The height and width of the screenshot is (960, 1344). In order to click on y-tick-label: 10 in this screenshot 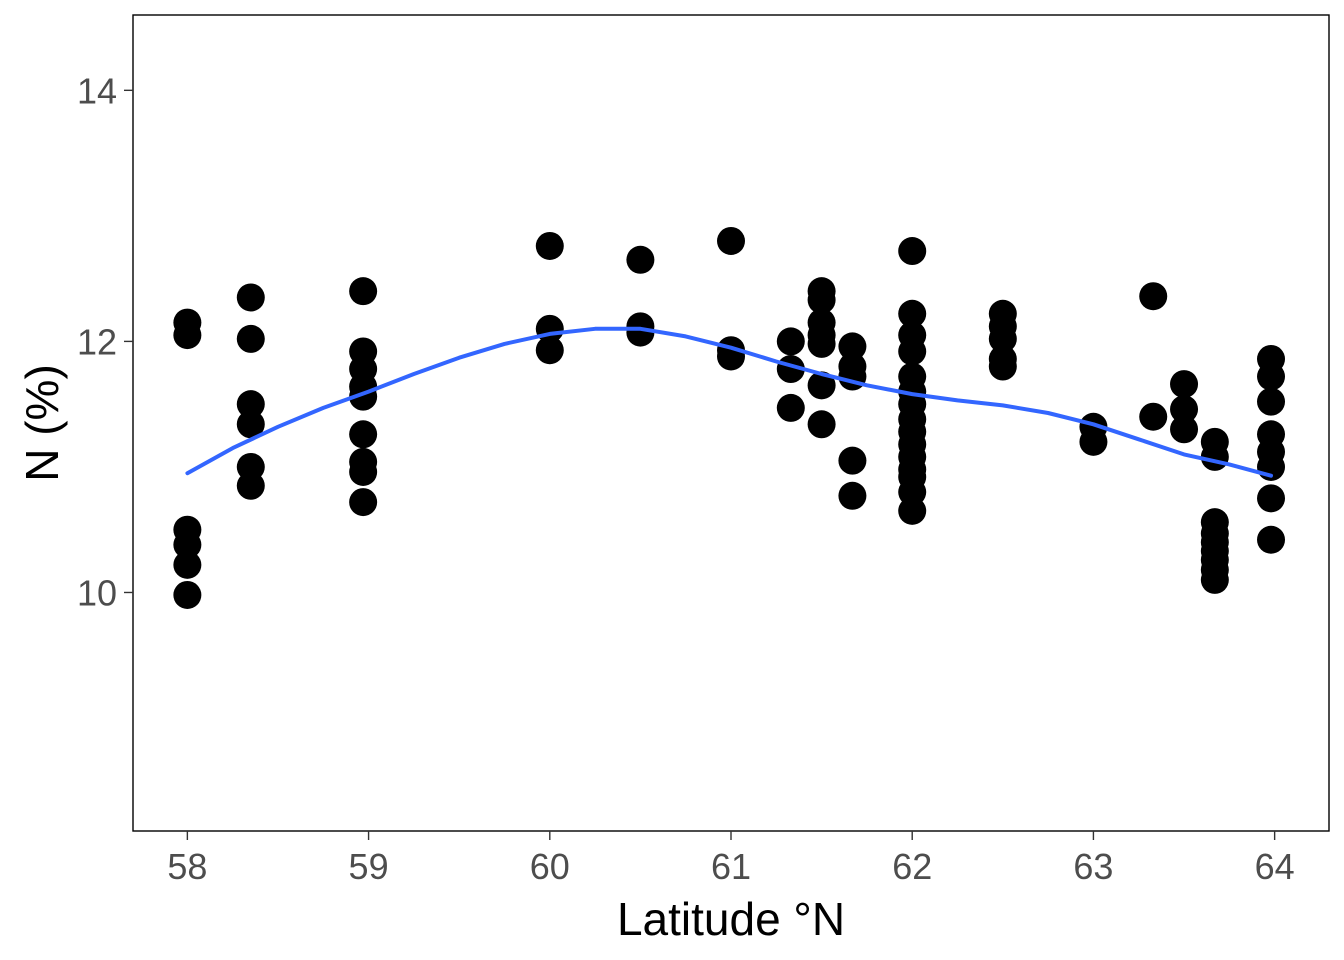, I will do `click(97, 592)`.